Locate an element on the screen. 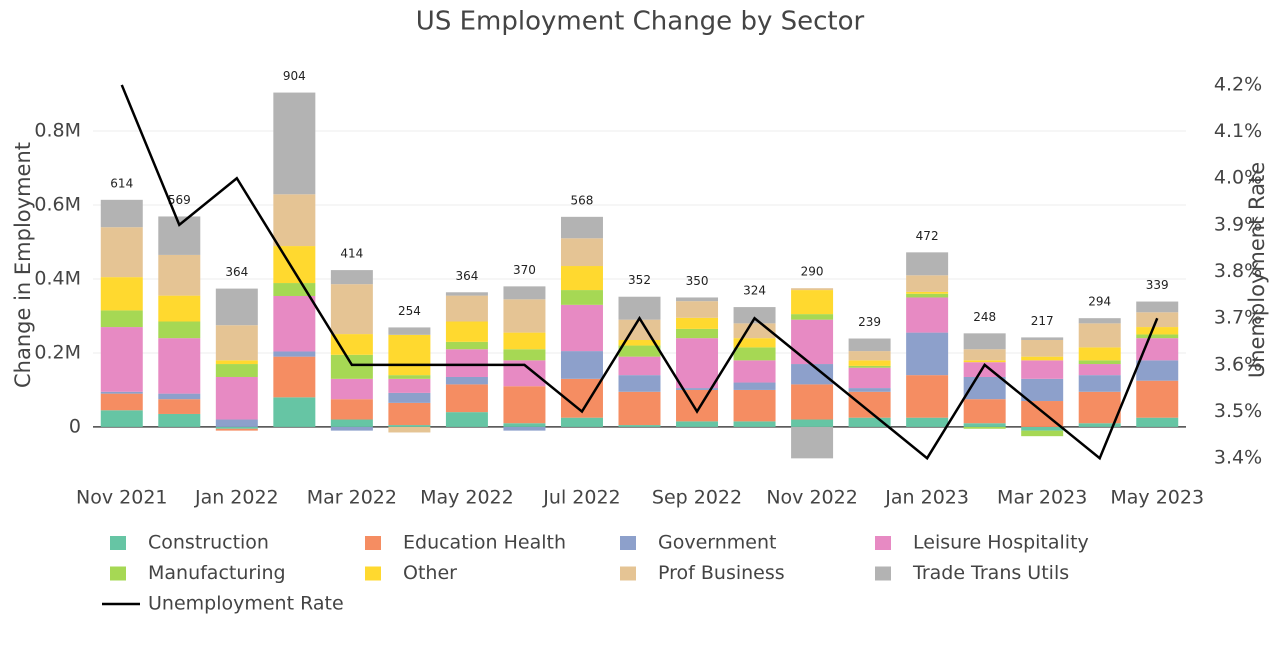  y-tick-label: 0.6M is located at coordinates (57, 205).